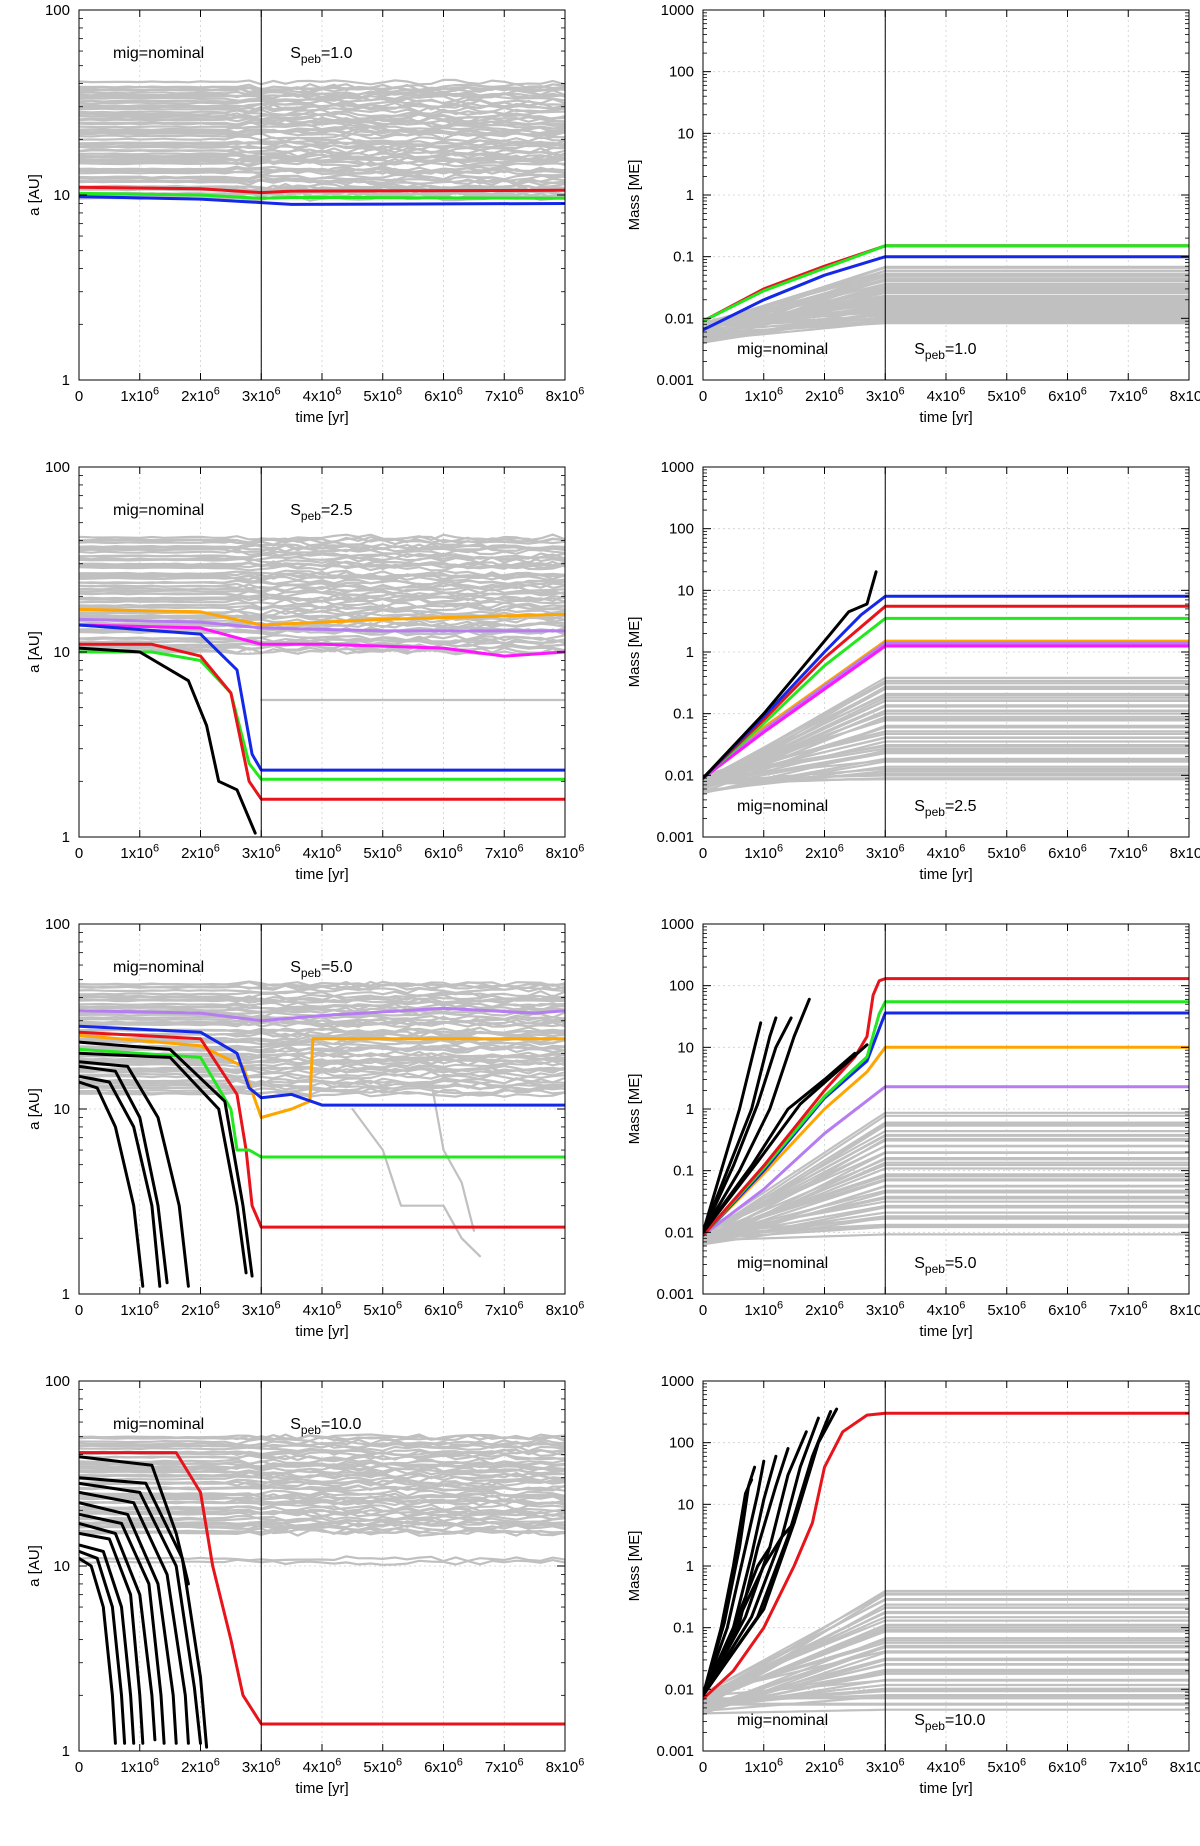  What do you see at coordinates (885, 395) in the screenshot?
I see `x-tick-label: 3x10⁶` at bounding box center [885, 395].